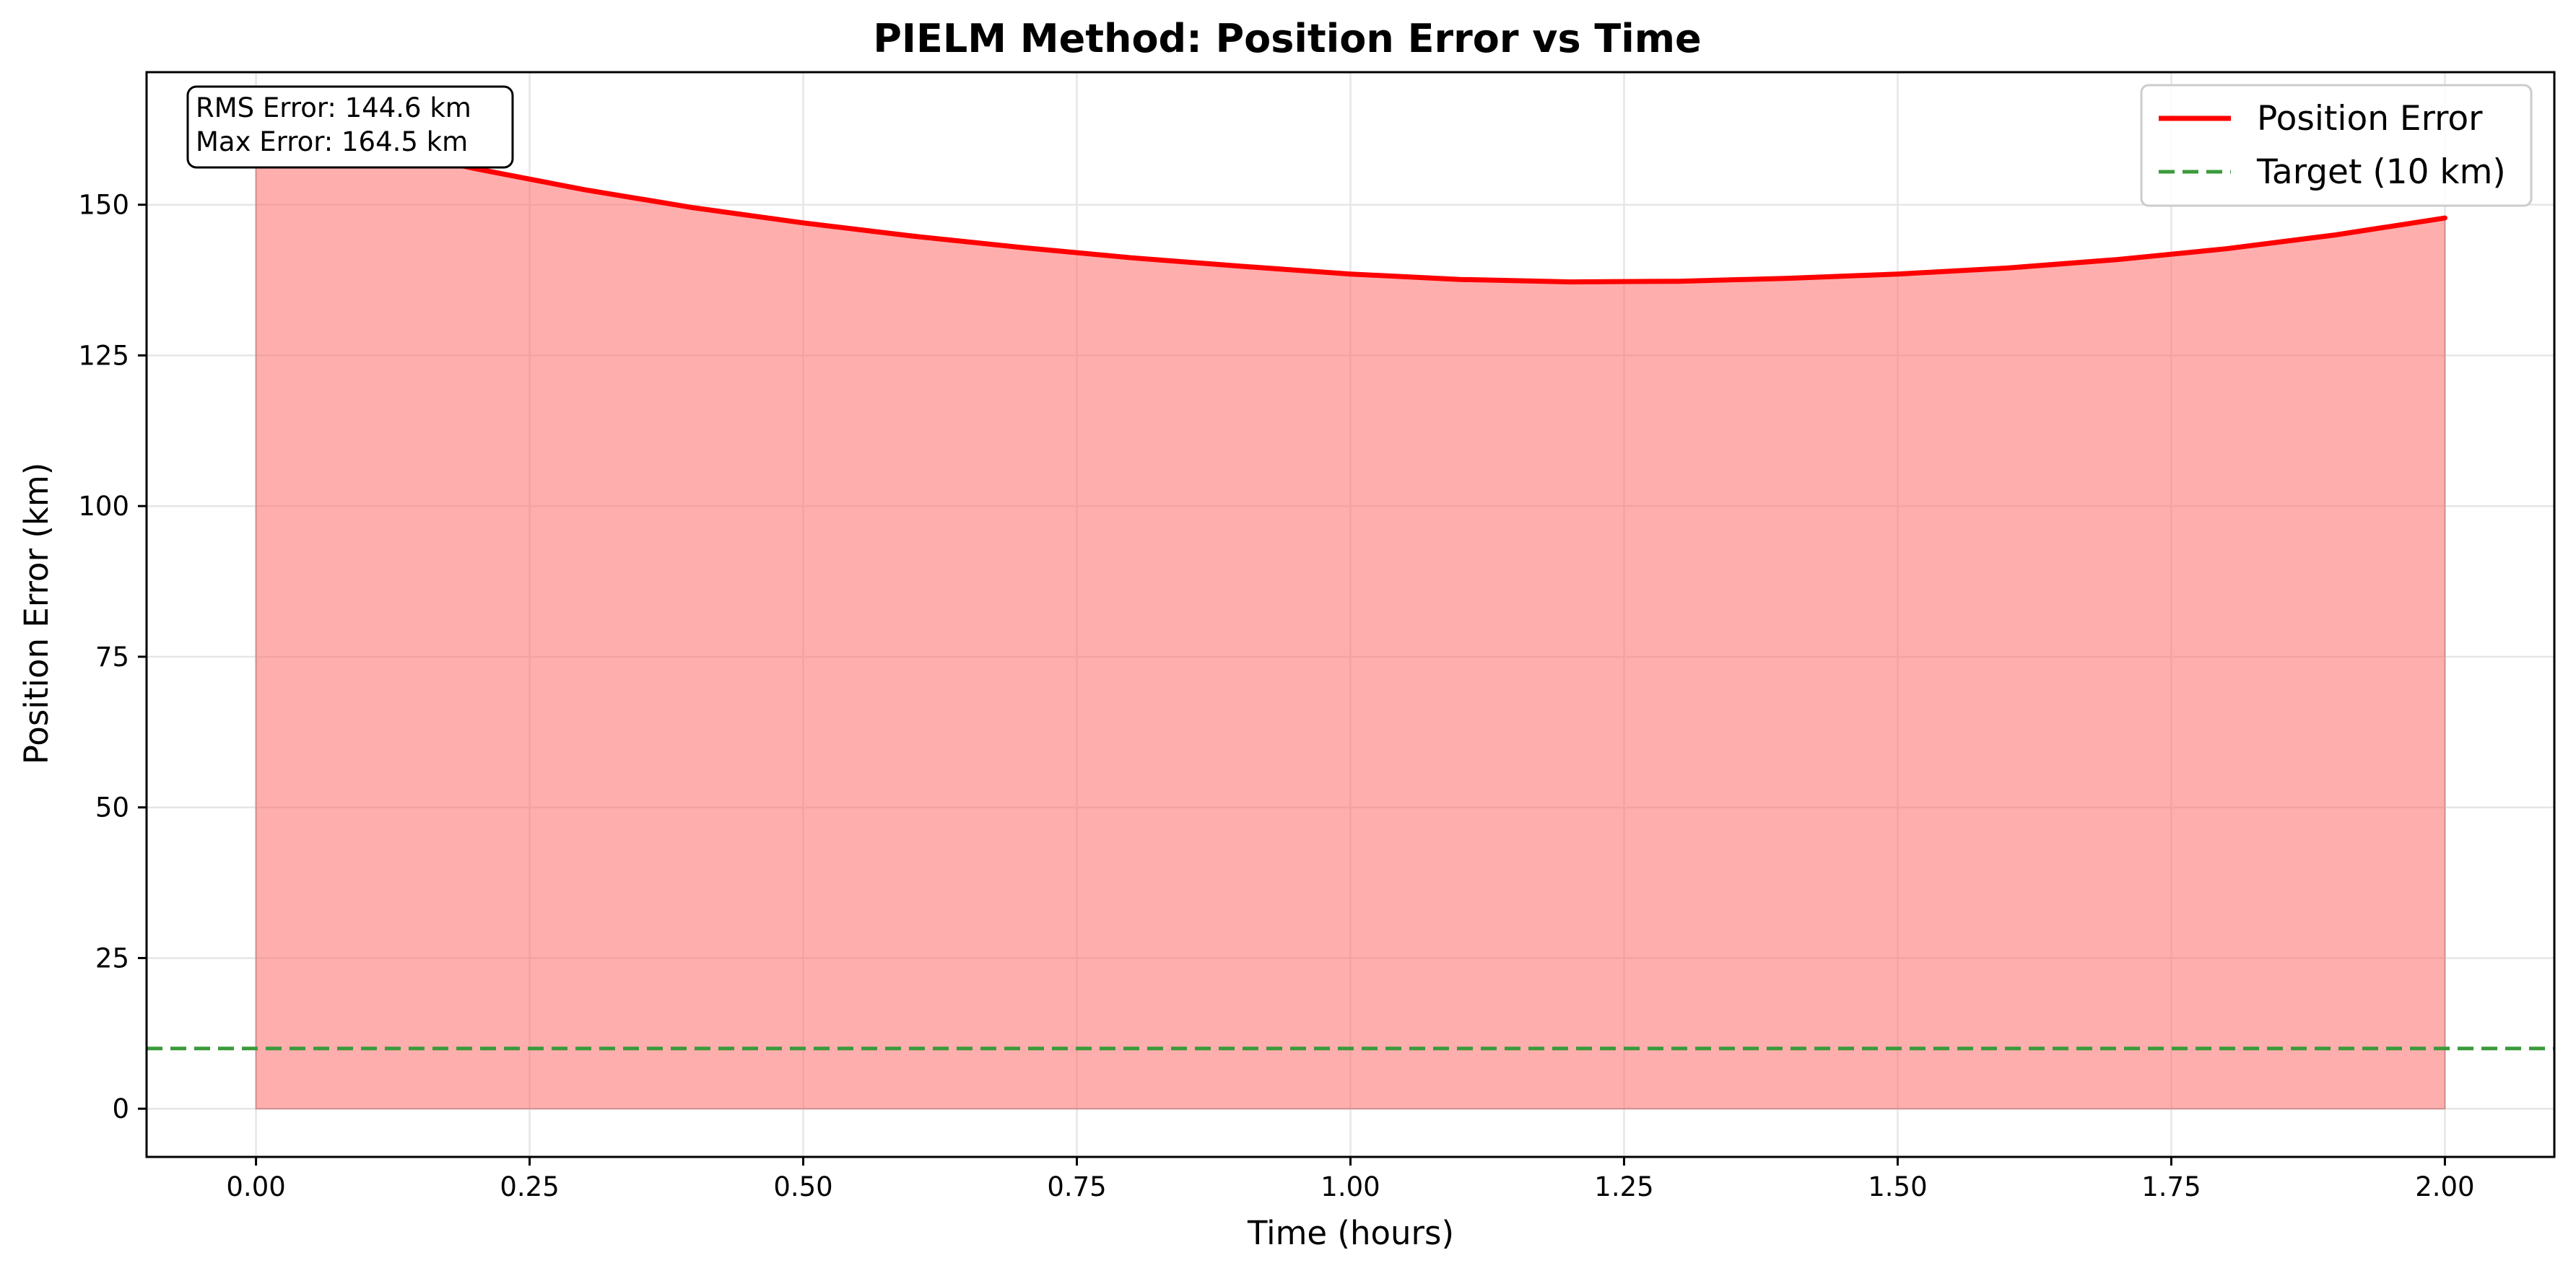  What do you see at coordinates (112, 807) in the screenshot?
I see `y-tick-label: 50` at bounding box center [112, 807].